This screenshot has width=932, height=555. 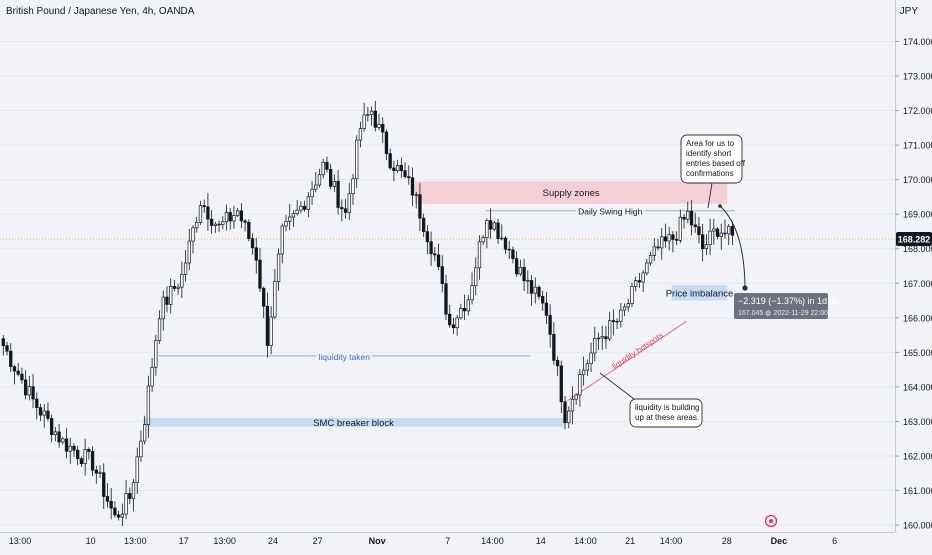 What do you see at coordinates (224, 541) in the screenshot?
I see `time-tick-label: 13:00` at bounding box center [224, 541].